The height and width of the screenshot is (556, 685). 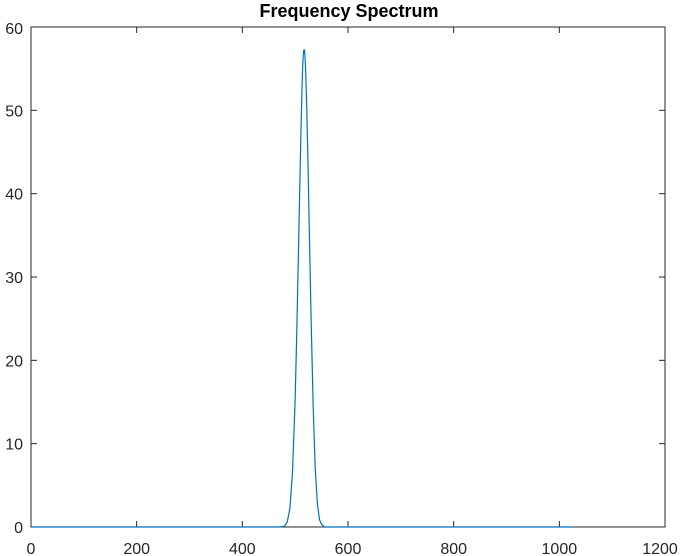 I want to click on x-tick-label: 1200, so click(x=660, y=548).